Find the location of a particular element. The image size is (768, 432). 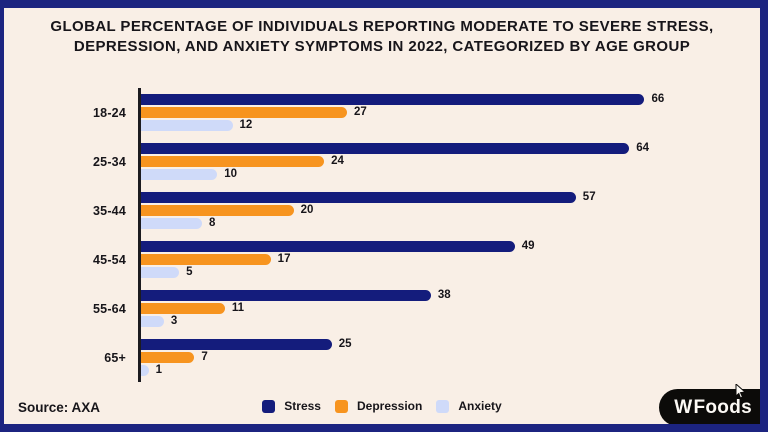

bar-line: 5 is located at coordinates (438, 272).